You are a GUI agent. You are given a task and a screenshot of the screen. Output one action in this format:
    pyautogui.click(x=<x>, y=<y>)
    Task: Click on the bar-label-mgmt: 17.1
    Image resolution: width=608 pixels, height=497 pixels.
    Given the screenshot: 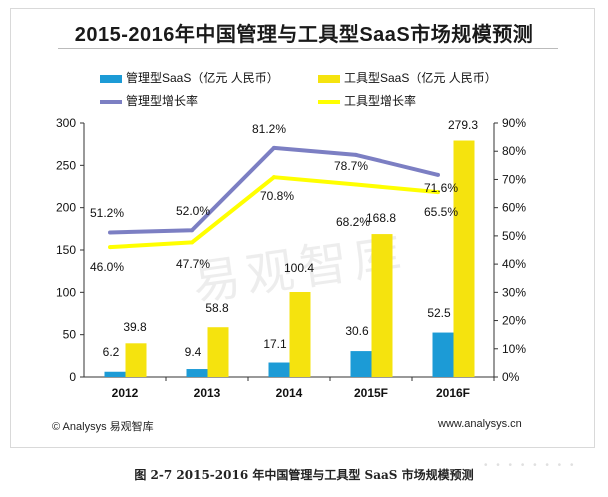 What is the action you would take?
    pyautogui.click(x=275, y=344)
    